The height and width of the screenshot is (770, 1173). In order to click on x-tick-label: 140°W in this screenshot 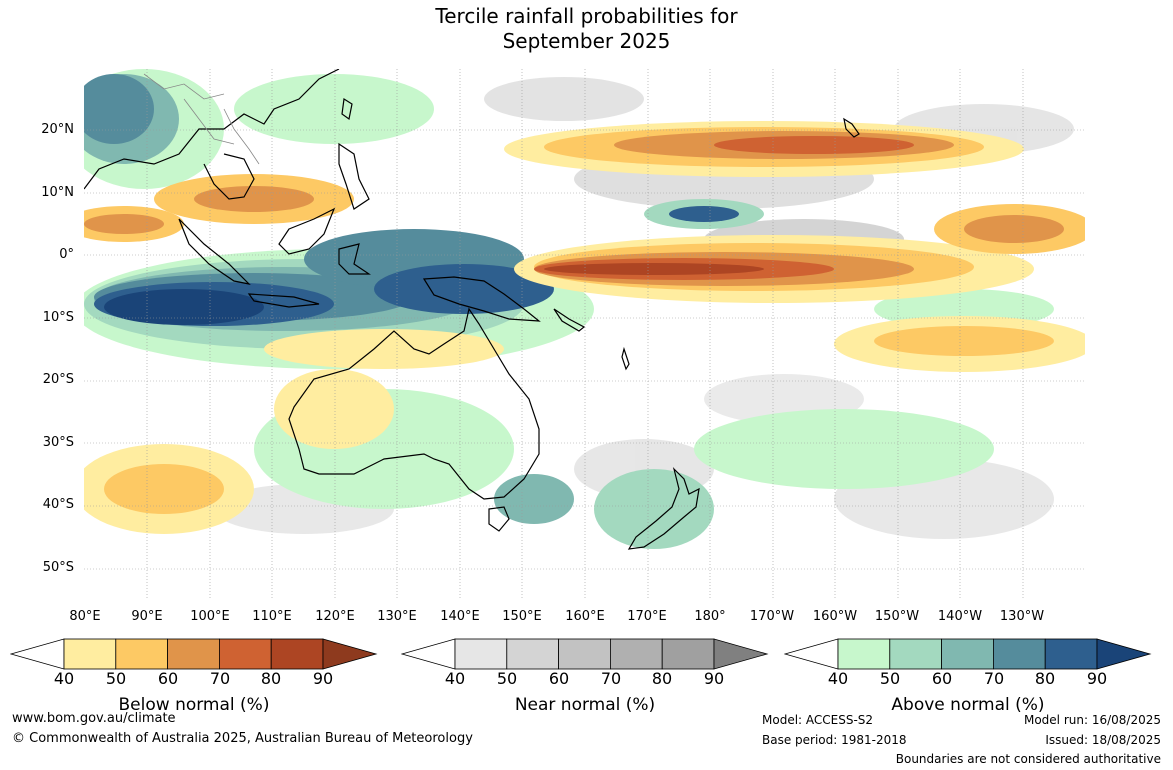, I will do `click(960, 616)`.